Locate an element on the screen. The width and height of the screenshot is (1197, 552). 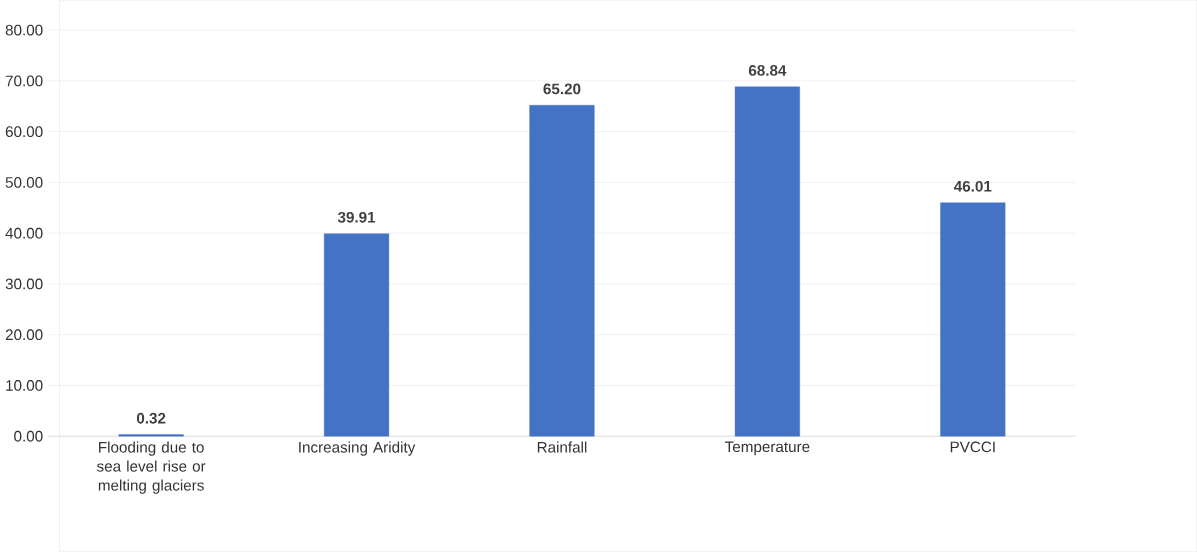
data-label: 68.84 is located at coordinates (767, 70).